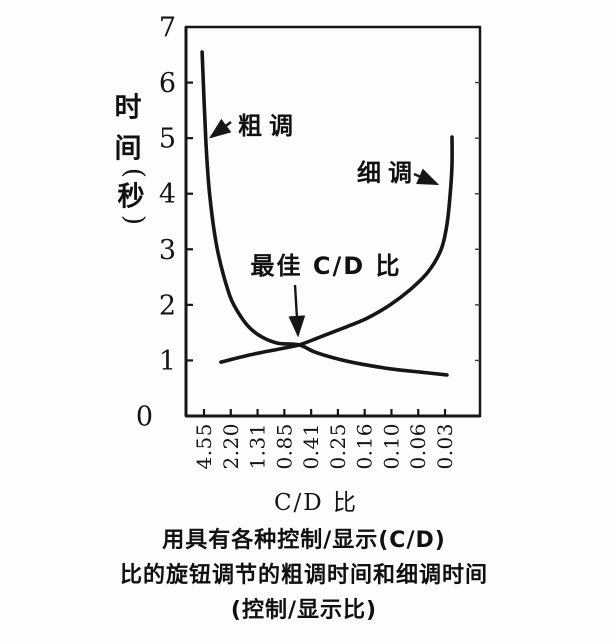 The height and width of the screenshot is (644, 616). I want to click on x-tick-label: 0.10, so click(391, 446).